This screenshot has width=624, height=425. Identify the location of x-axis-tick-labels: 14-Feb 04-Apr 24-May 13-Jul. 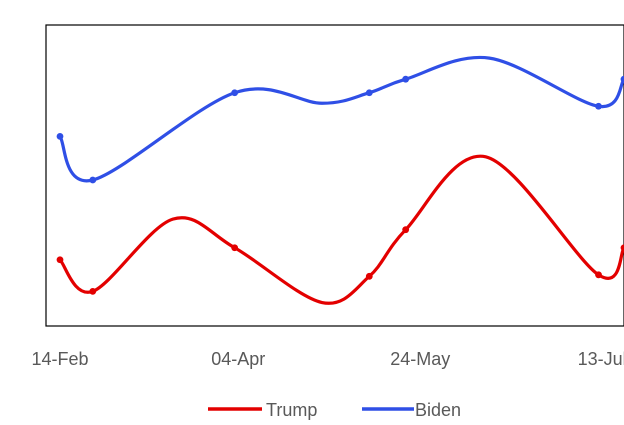
(327, 359).